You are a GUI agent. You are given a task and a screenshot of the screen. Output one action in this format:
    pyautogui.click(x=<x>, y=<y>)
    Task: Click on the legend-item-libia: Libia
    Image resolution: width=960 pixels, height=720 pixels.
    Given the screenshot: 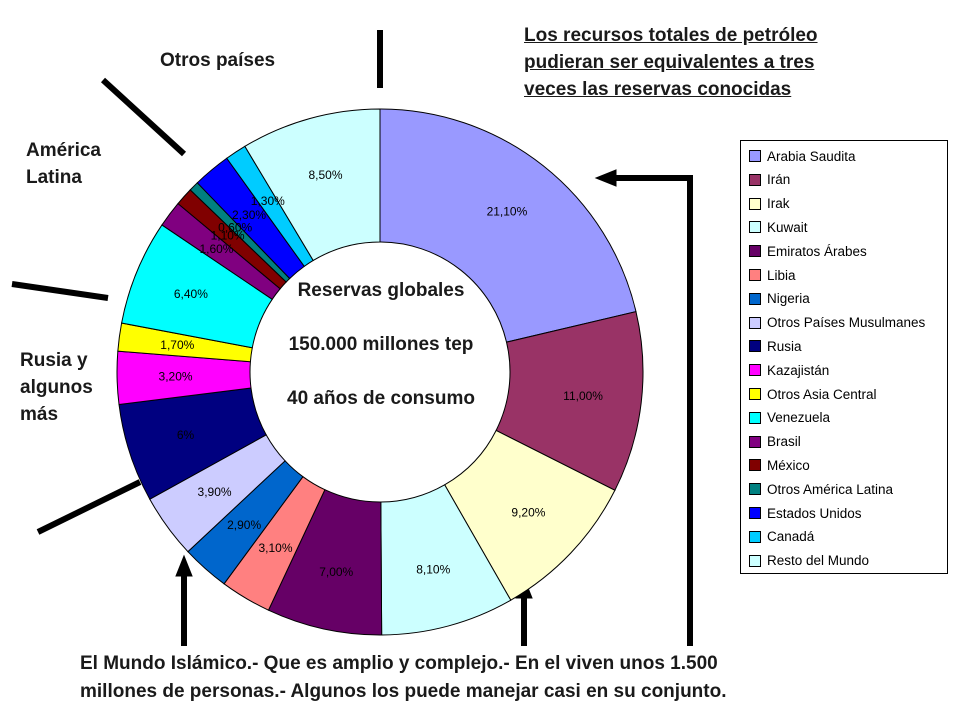 What is the action you would take?
    pyautogui.click(x=772, y=275)
    